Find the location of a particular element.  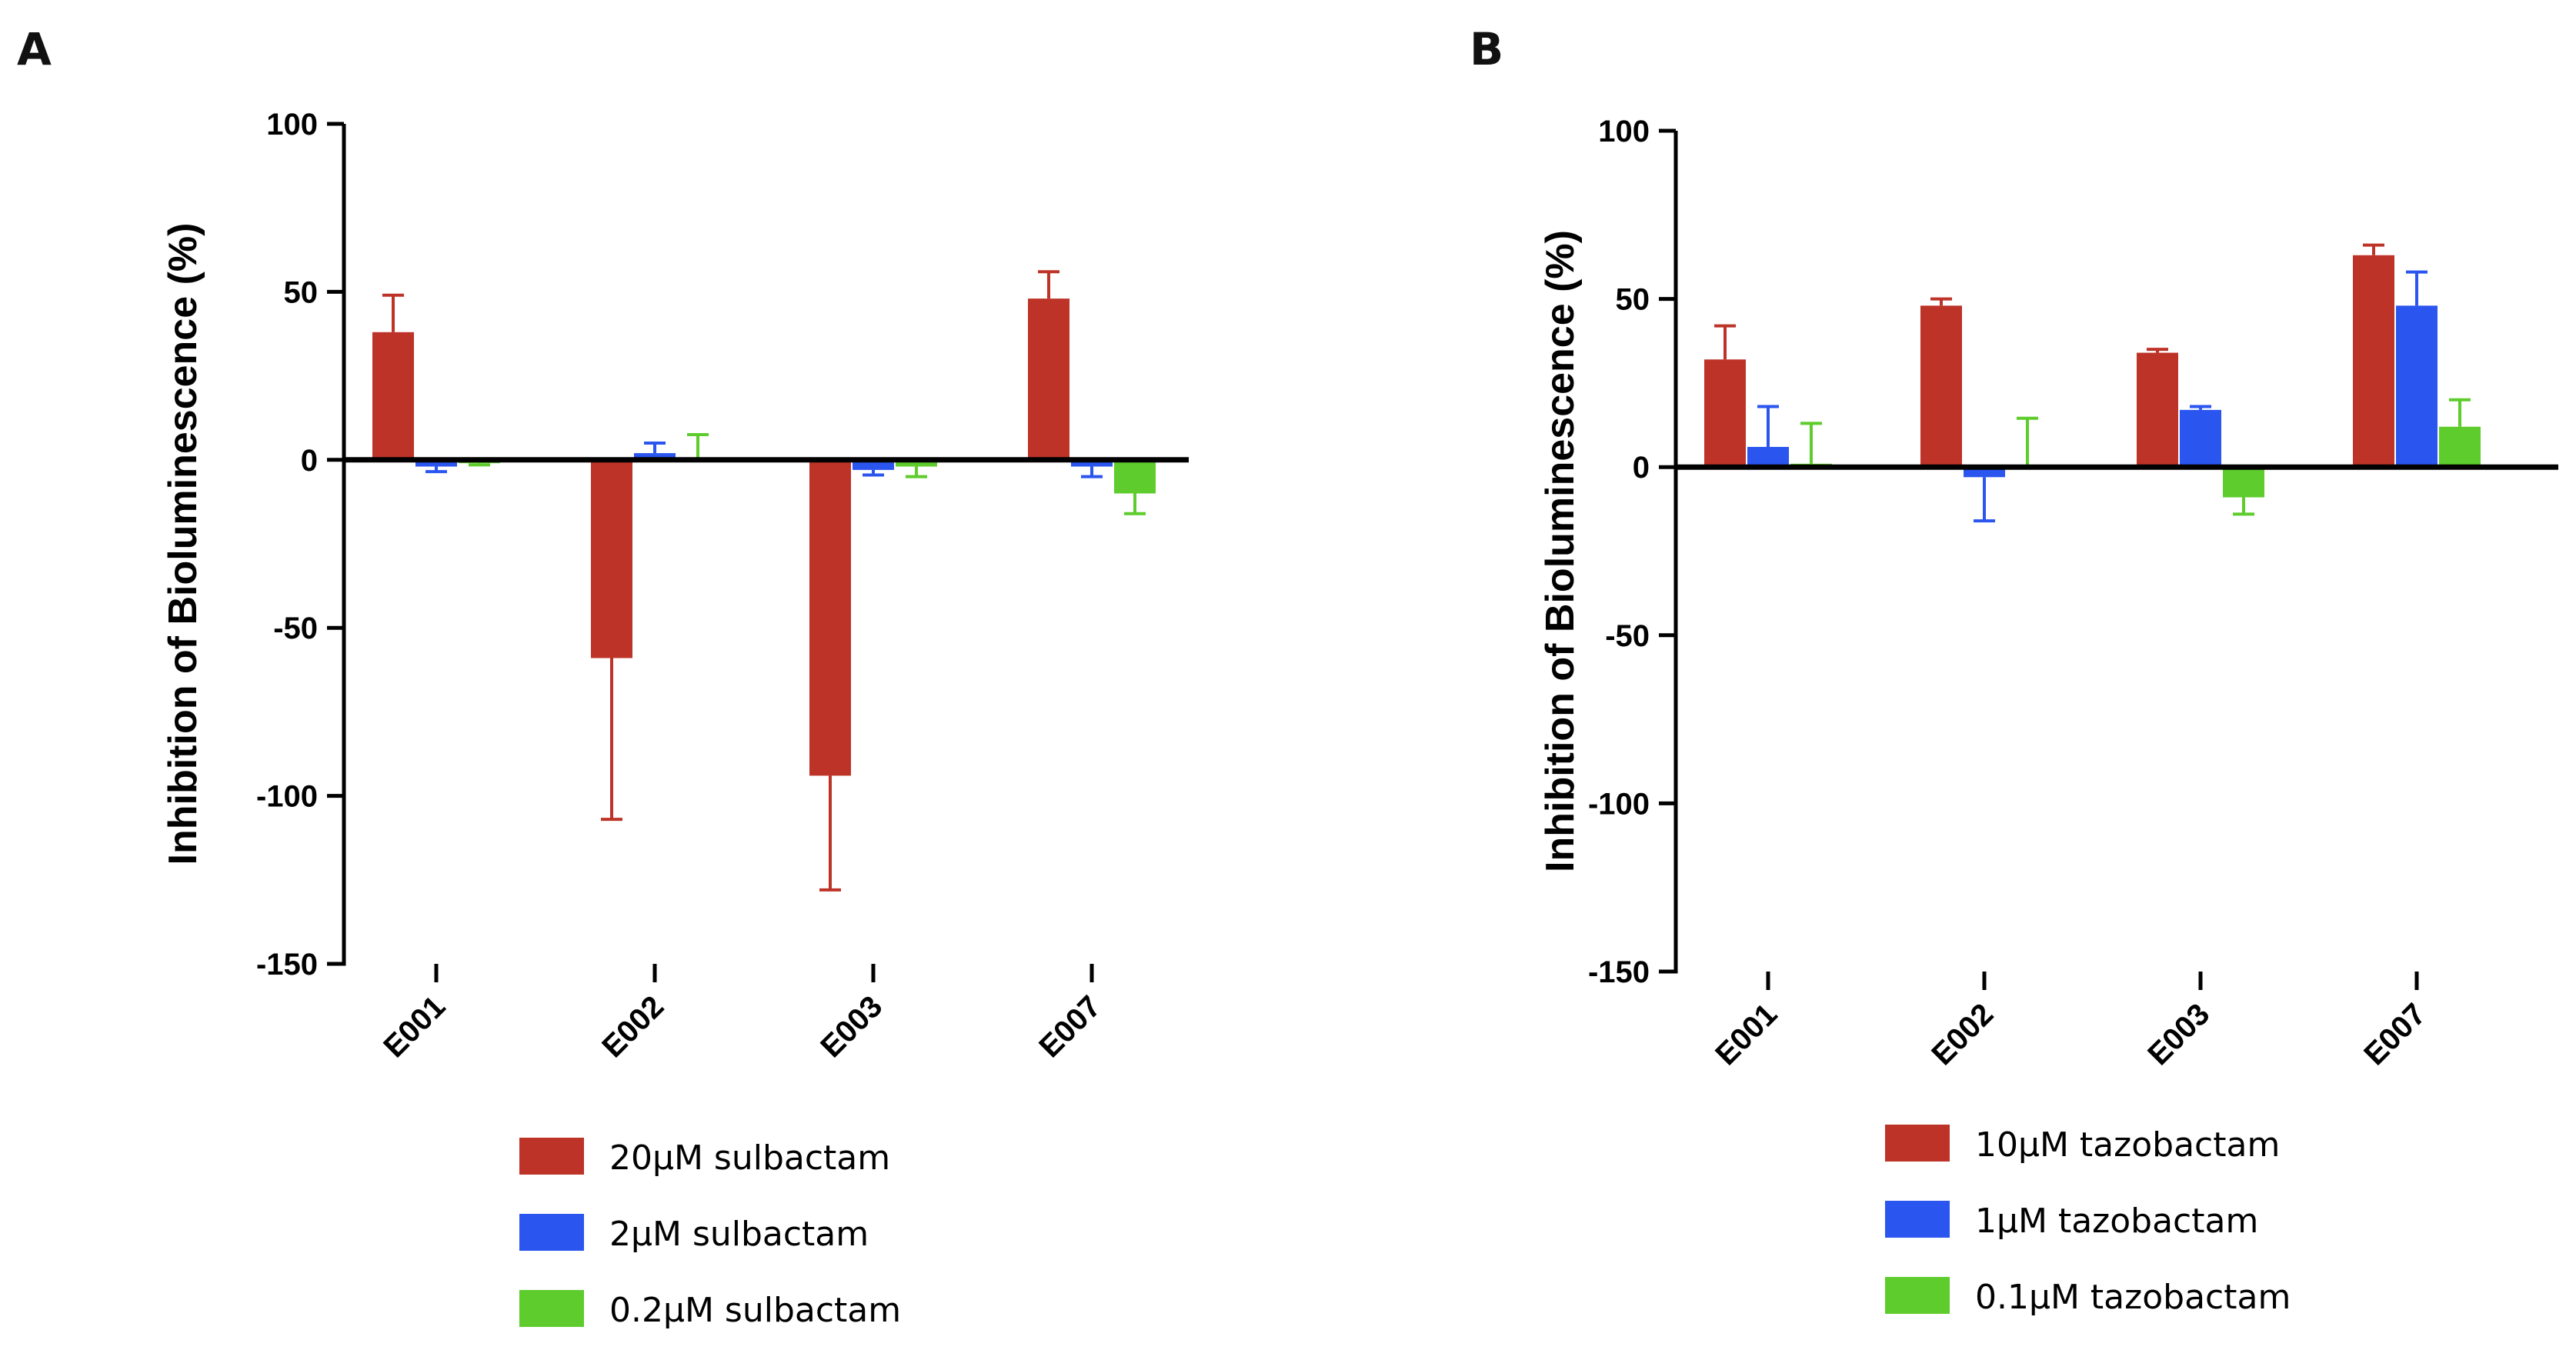

legend-label: 10µM tazobactam is located at coordinates (2127, 1145).